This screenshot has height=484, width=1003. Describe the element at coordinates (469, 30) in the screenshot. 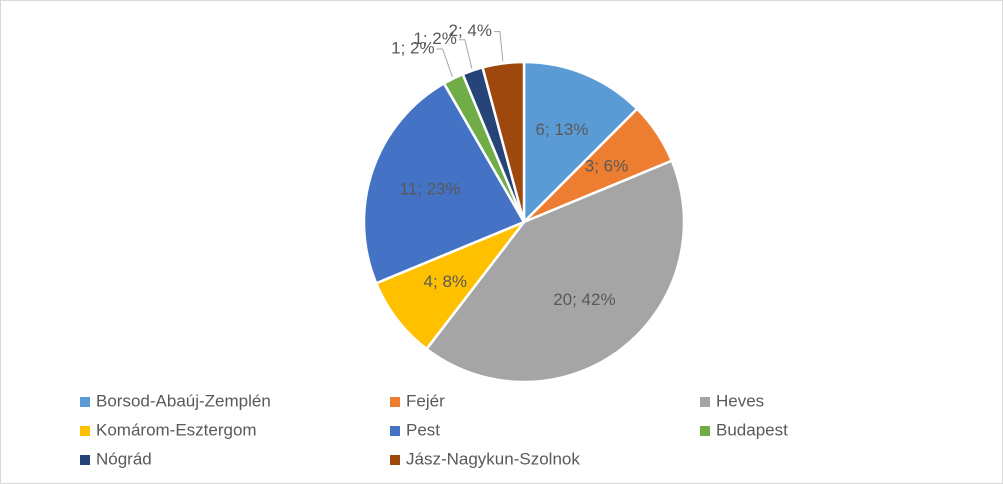

I see `data-label: 2; 4%` at that location.